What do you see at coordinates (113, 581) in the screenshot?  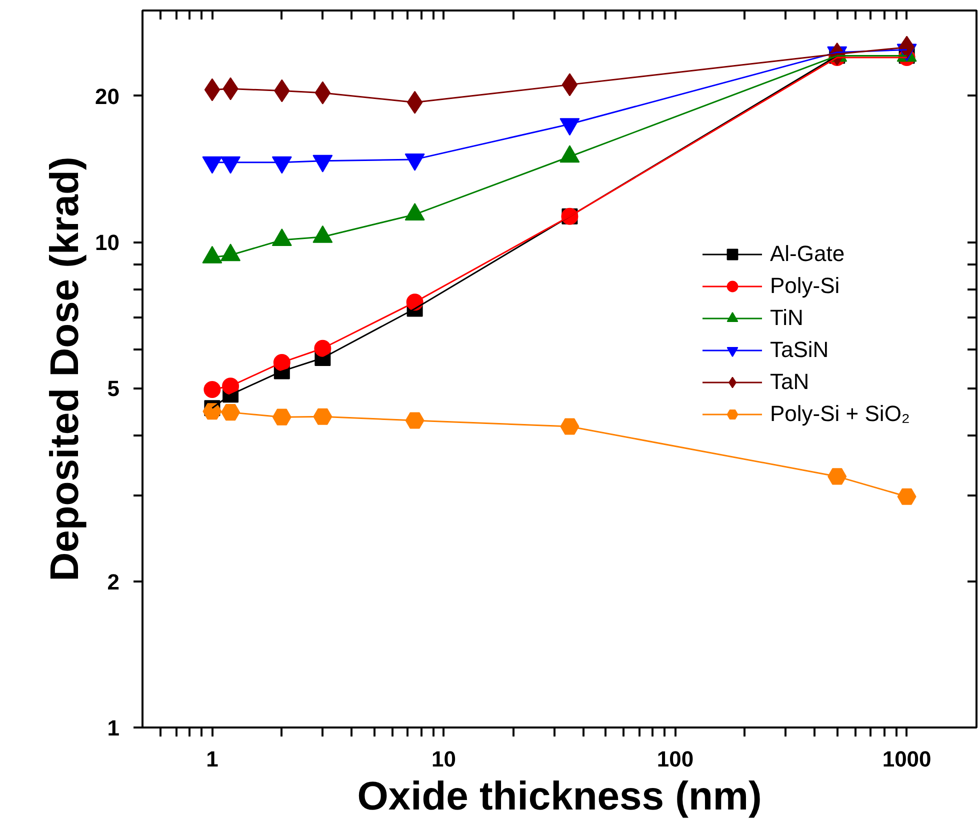 I see `y-tick-label: 2` at bounding box center [113, 581].